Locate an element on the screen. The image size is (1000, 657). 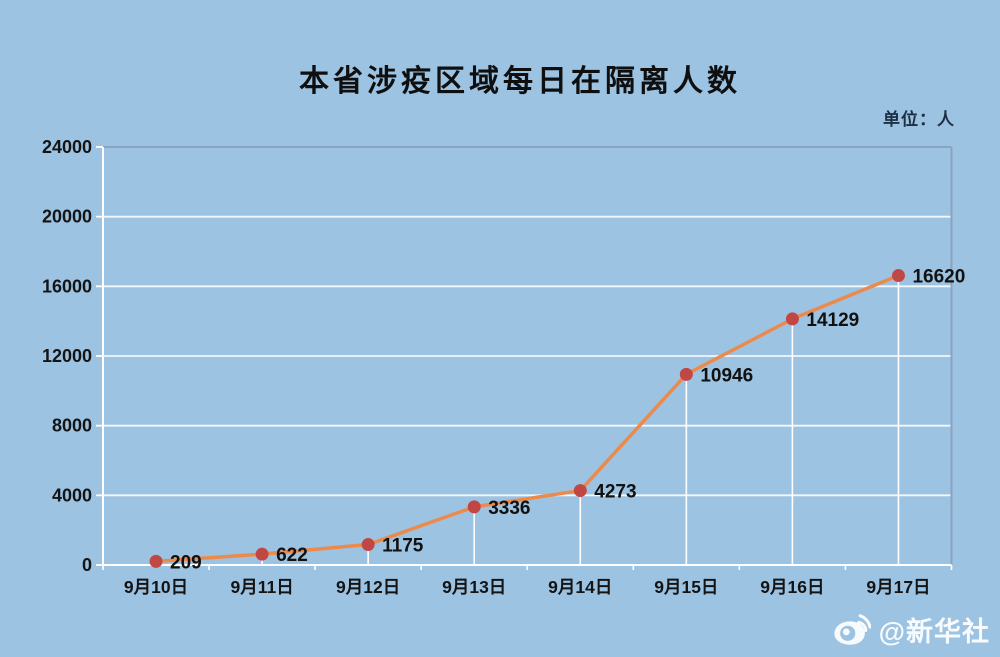
y-axis-tick-label: 12000 is located at coordinates (67, 356).